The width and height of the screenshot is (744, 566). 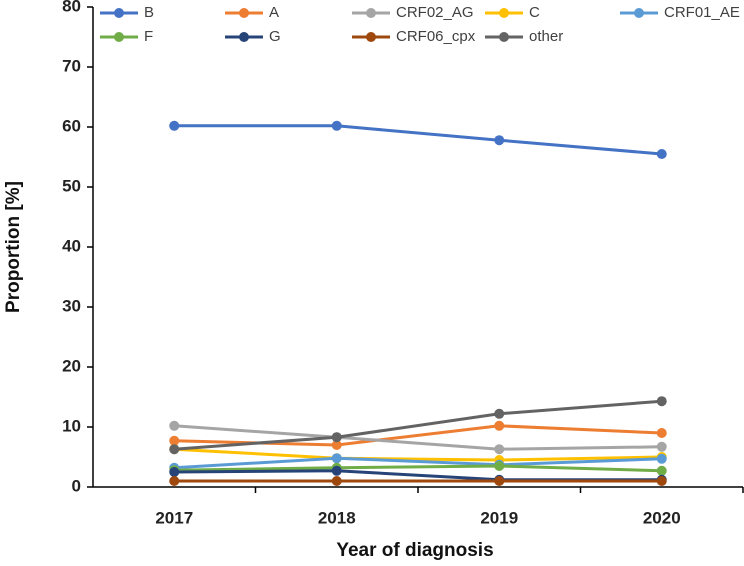 What do you see at coordinates (546, 36) in the screenshot?
I see `legend-label: other` at bounding box center [546, 36].